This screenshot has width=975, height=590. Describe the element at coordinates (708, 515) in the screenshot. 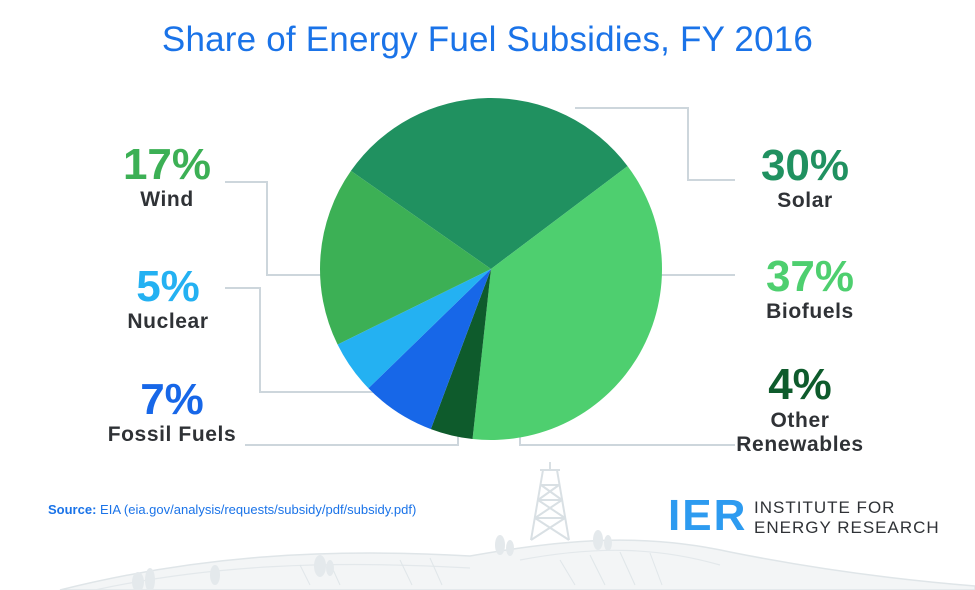

I see `logo-acronym: IER` at that location.